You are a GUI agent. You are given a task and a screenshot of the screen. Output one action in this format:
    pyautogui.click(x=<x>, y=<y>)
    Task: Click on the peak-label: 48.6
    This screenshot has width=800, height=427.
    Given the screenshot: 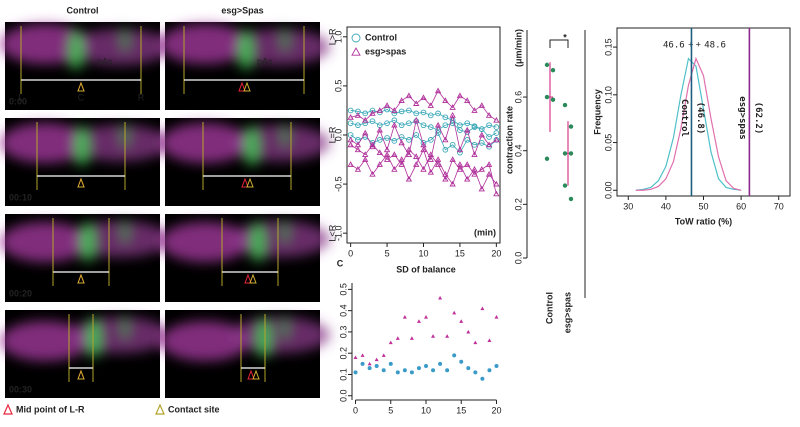 What is the action you would take?
    pyautogui.click(x=715, y=46)
    